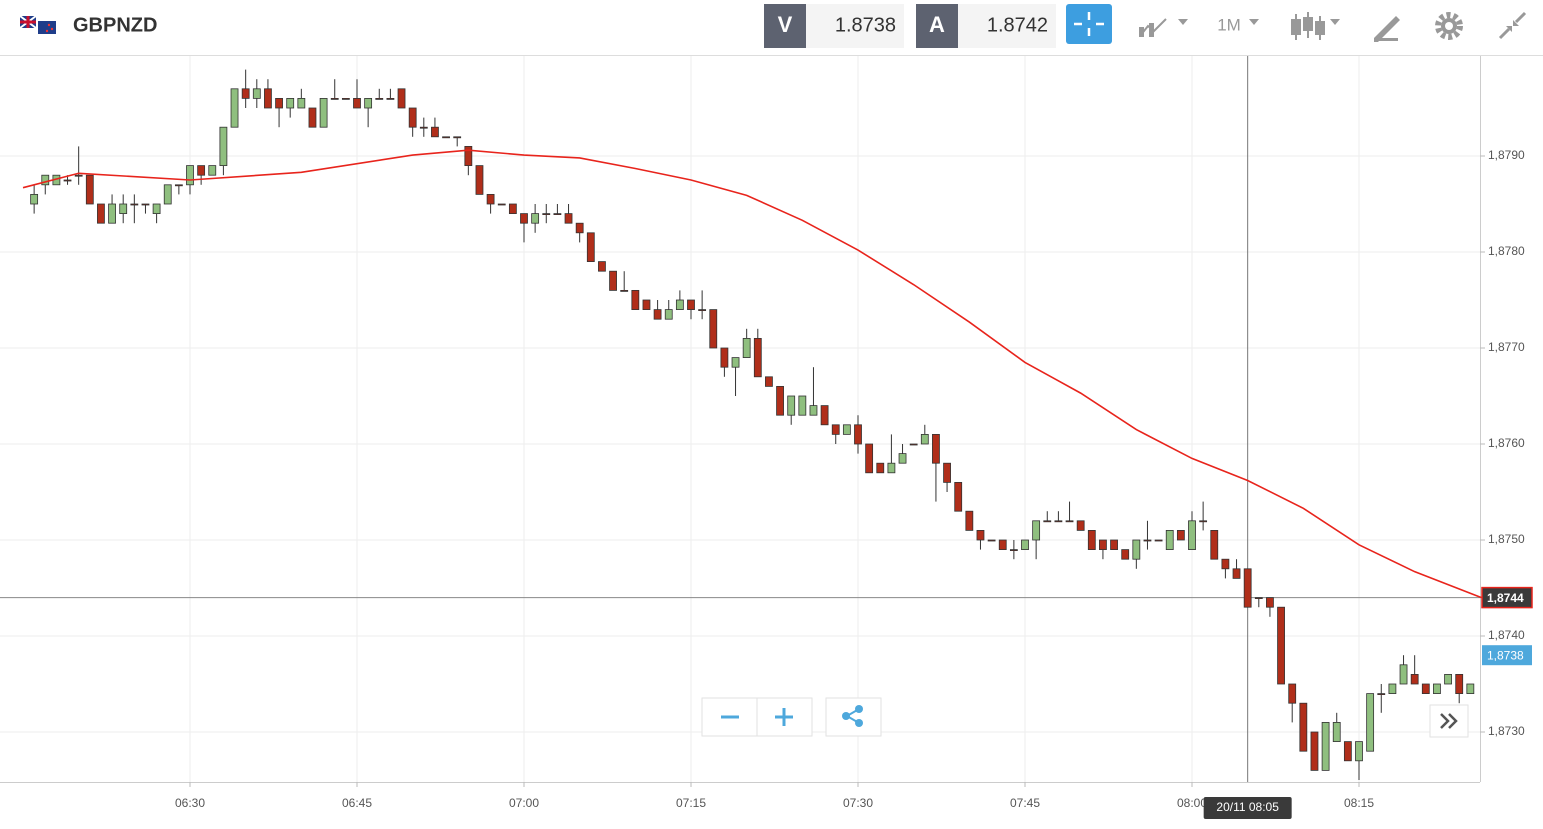  Describe the element at coordinates (357, 803) in the screenshot. I see `x-tick-label: 06:45` at that location.